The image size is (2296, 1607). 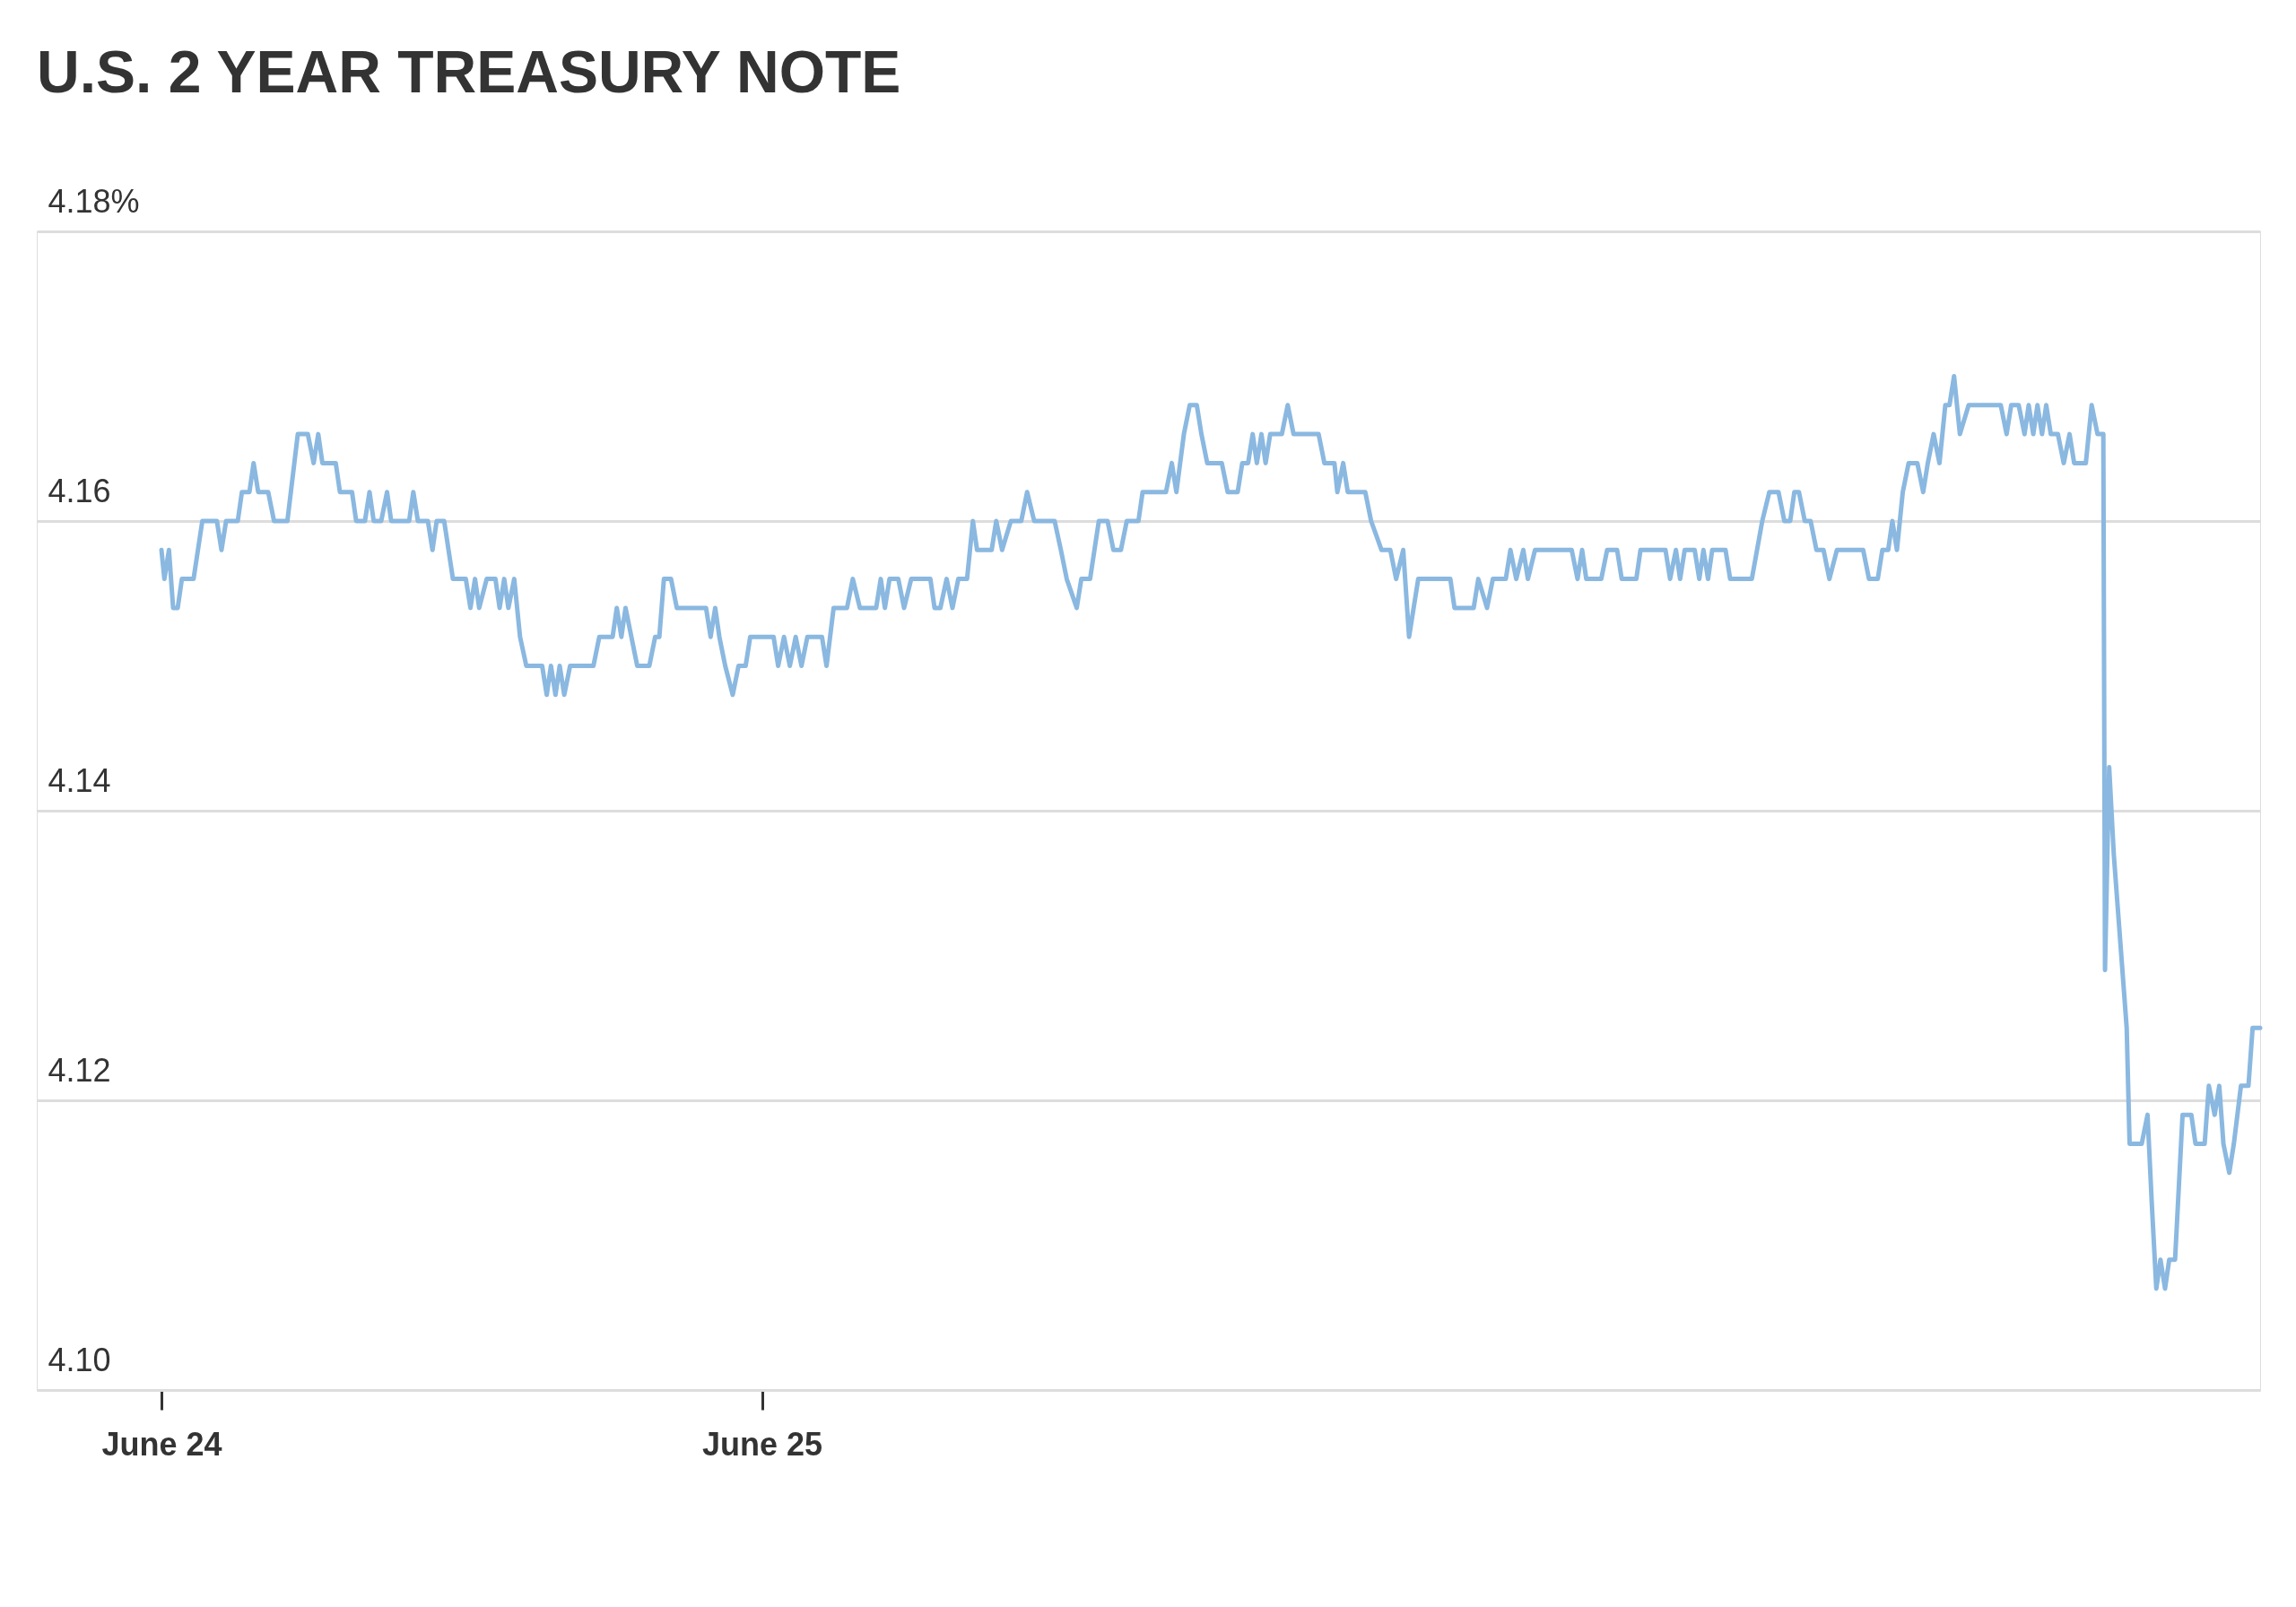 What do you see at coordinates (79, 1360) in the screenshot?
I see `y-tick-label: 4.10` at bounding box center [79, 1360].